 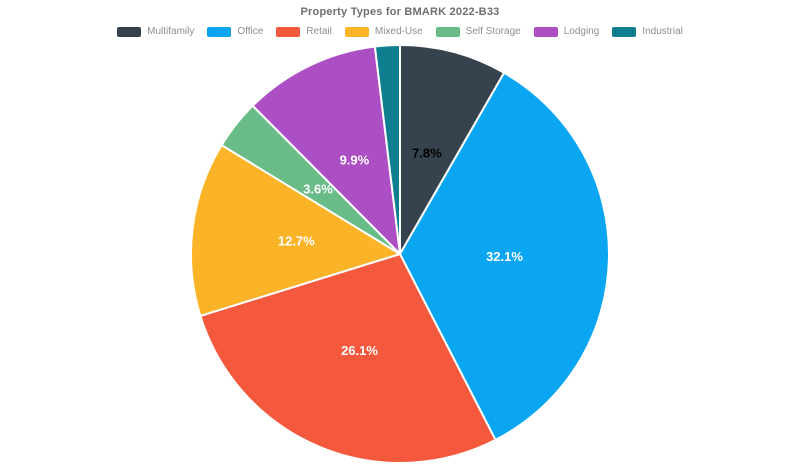 I want to click on legend-item-self-storage: Self Storage, so click(x=478, y=31).